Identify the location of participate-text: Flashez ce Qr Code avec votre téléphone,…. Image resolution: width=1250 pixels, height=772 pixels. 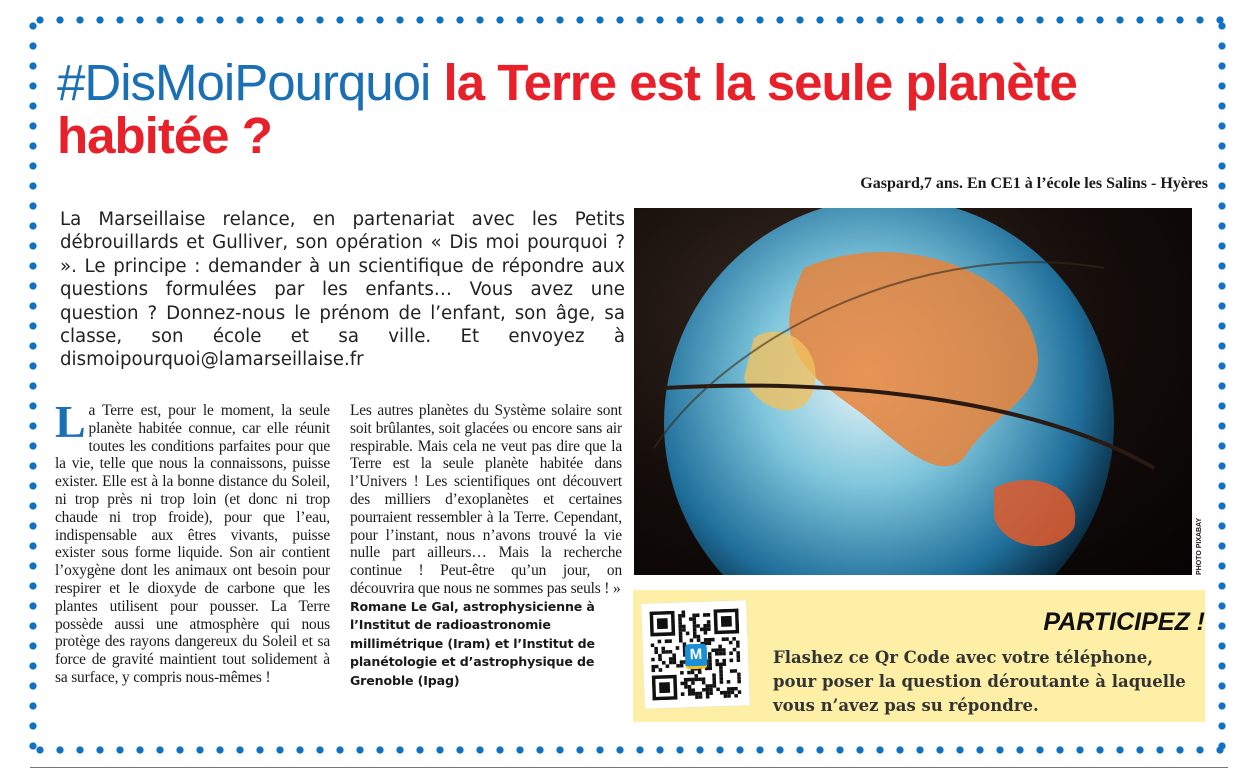
(979, 681).